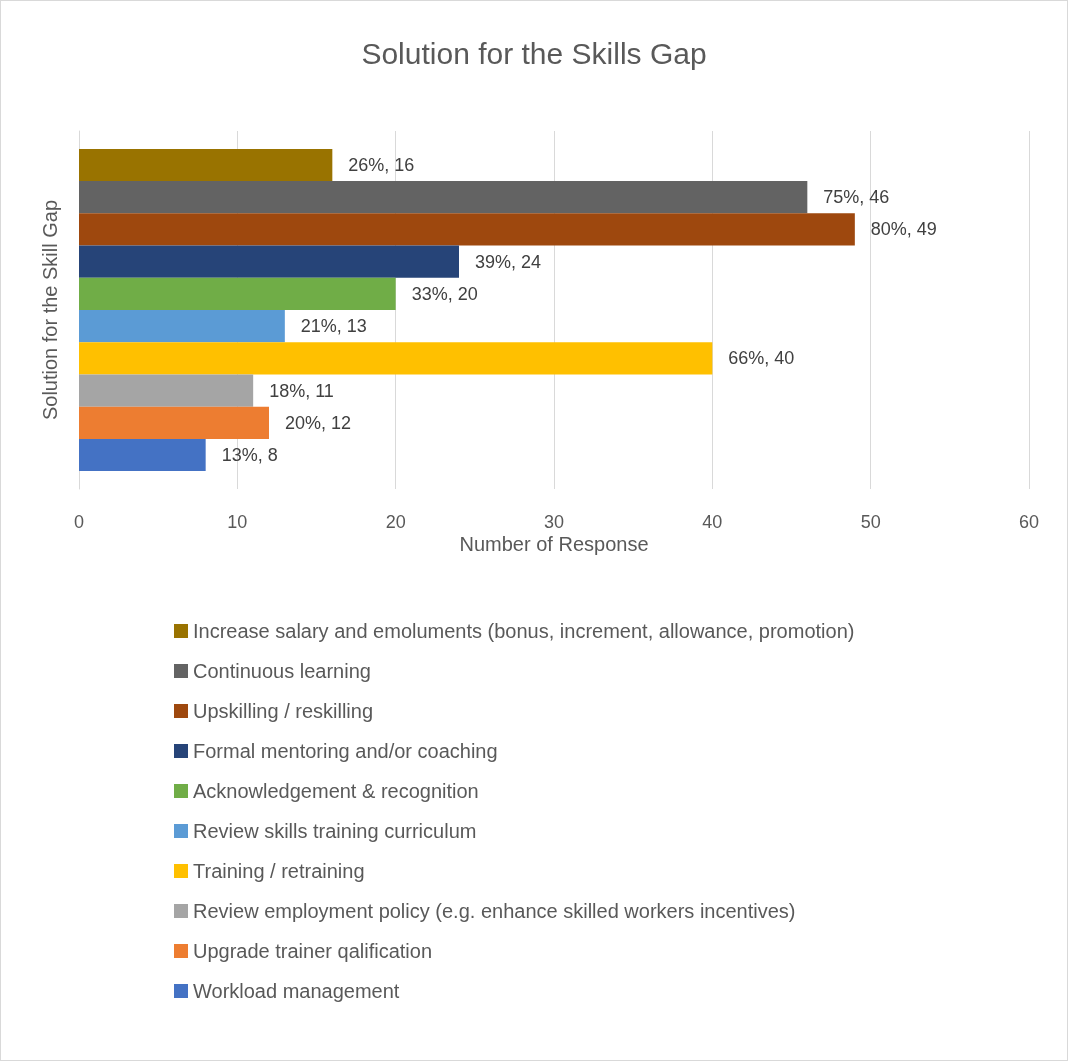  What do you see at coordinates (554, 522) in the screenshot?
I see `x-tick-label: 30` at bounding box center [554, 522].